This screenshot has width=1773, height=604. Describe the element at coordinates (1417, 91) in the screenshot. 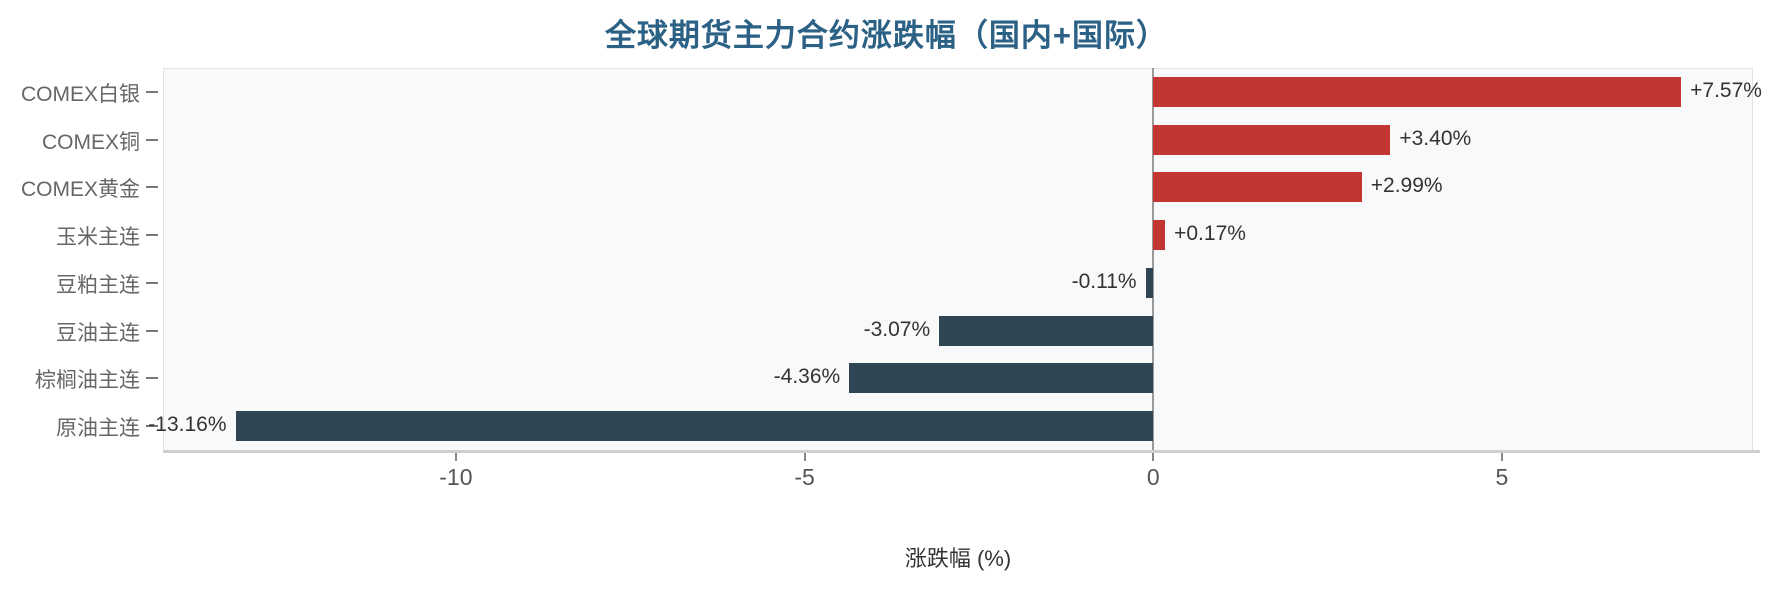

I see `bar-COMEX白银` at that location.